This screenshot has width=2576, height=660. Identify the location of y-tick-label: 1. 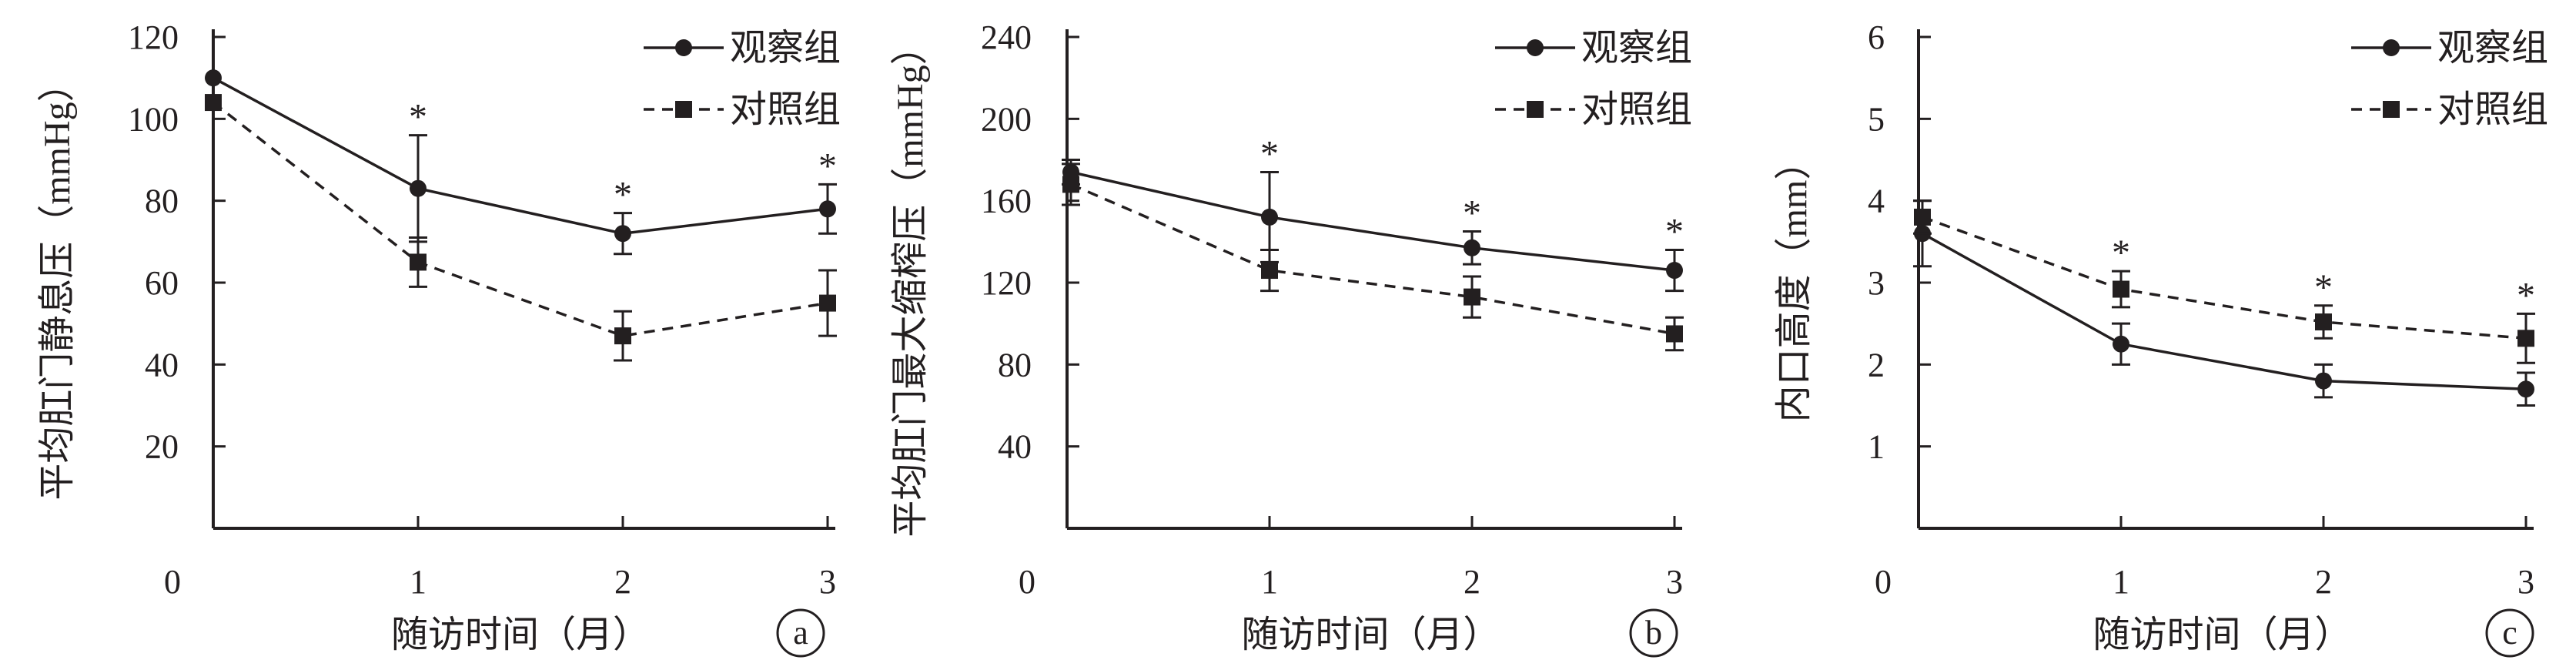
(1876, 447).